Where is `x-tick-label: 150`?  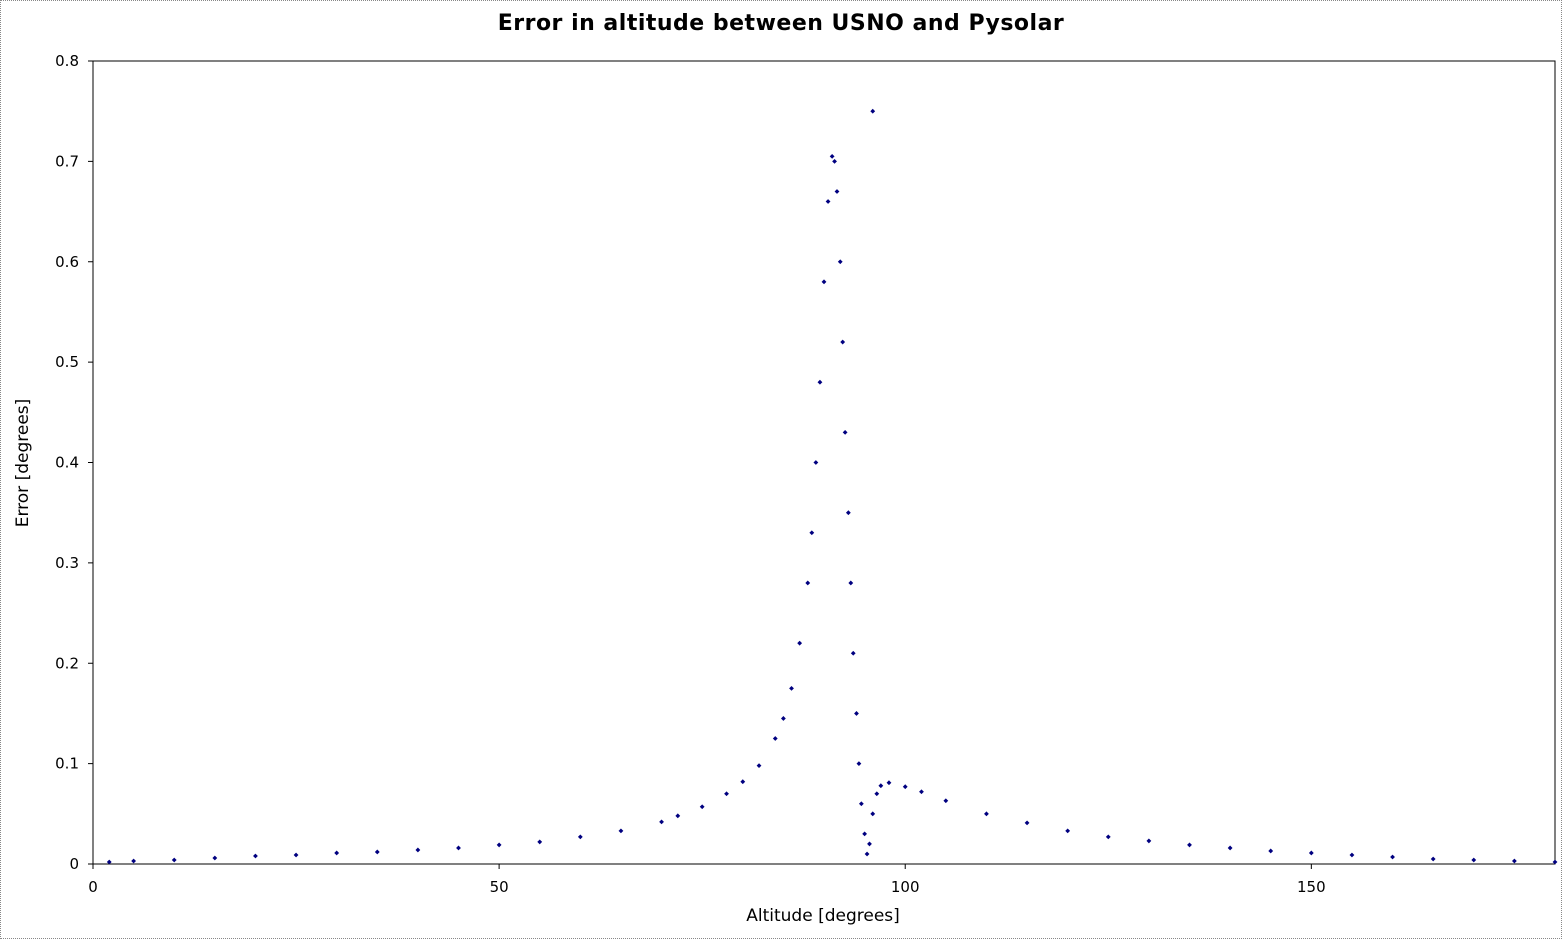 x-tick-label: 150 is located at coordinates (1311, 887).